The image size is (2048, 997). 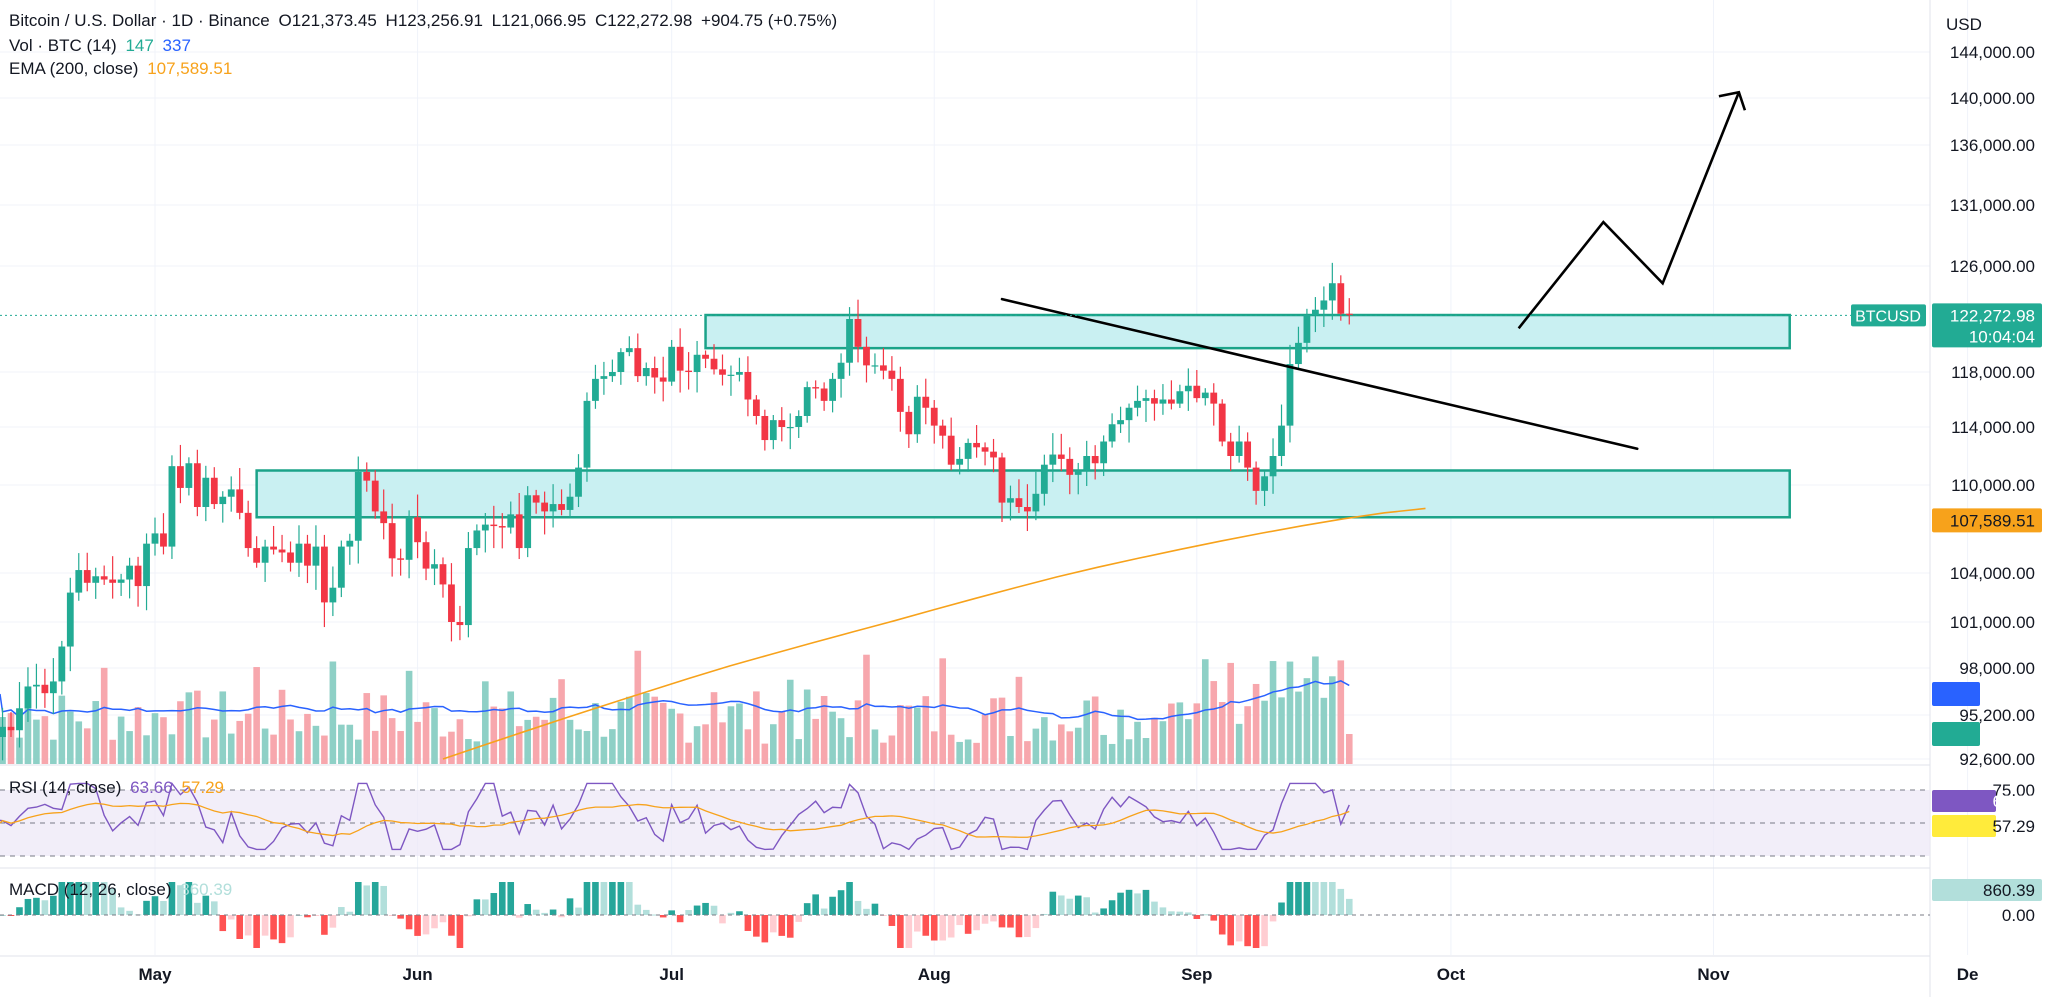 What do you see at coordinates (1997, 759) in the screenshot?
I see `price-tick-label: 92,600.00` at bounding box center [1997, 759].